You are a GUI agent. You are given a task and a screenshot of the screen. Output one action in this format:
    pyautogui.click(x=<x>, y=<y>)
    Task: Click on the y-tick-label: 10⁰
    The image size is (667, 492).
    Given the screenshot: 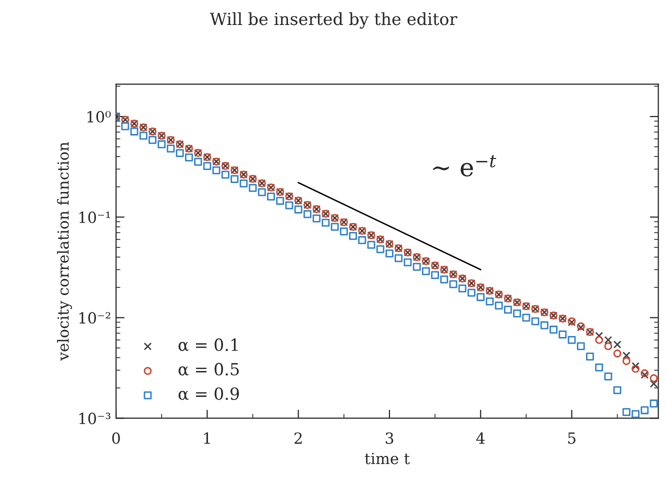 What is the action you would take?
    pyautogui.click(x=99, y=117)
    